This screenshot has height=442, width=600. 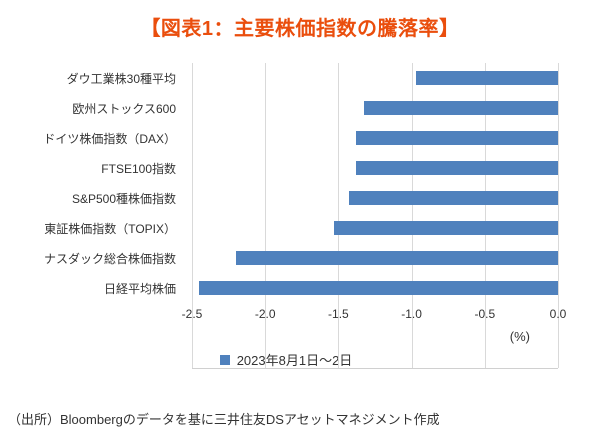 I want to click on chart-row: ダウ工業株30種平均, so click(x=286, y=78).